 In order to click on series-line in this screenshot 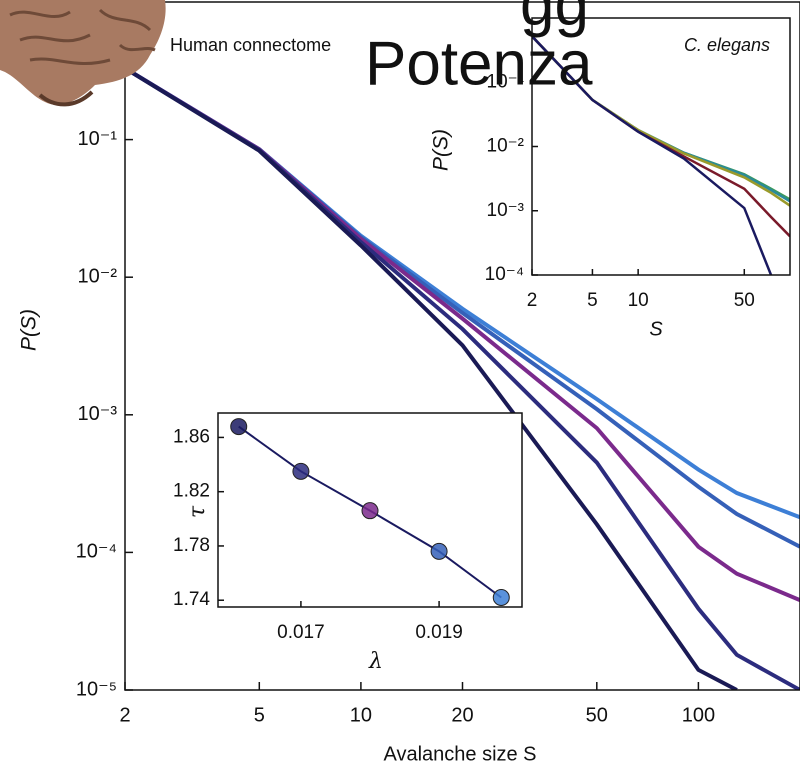, I will do `click(652, 155)`.